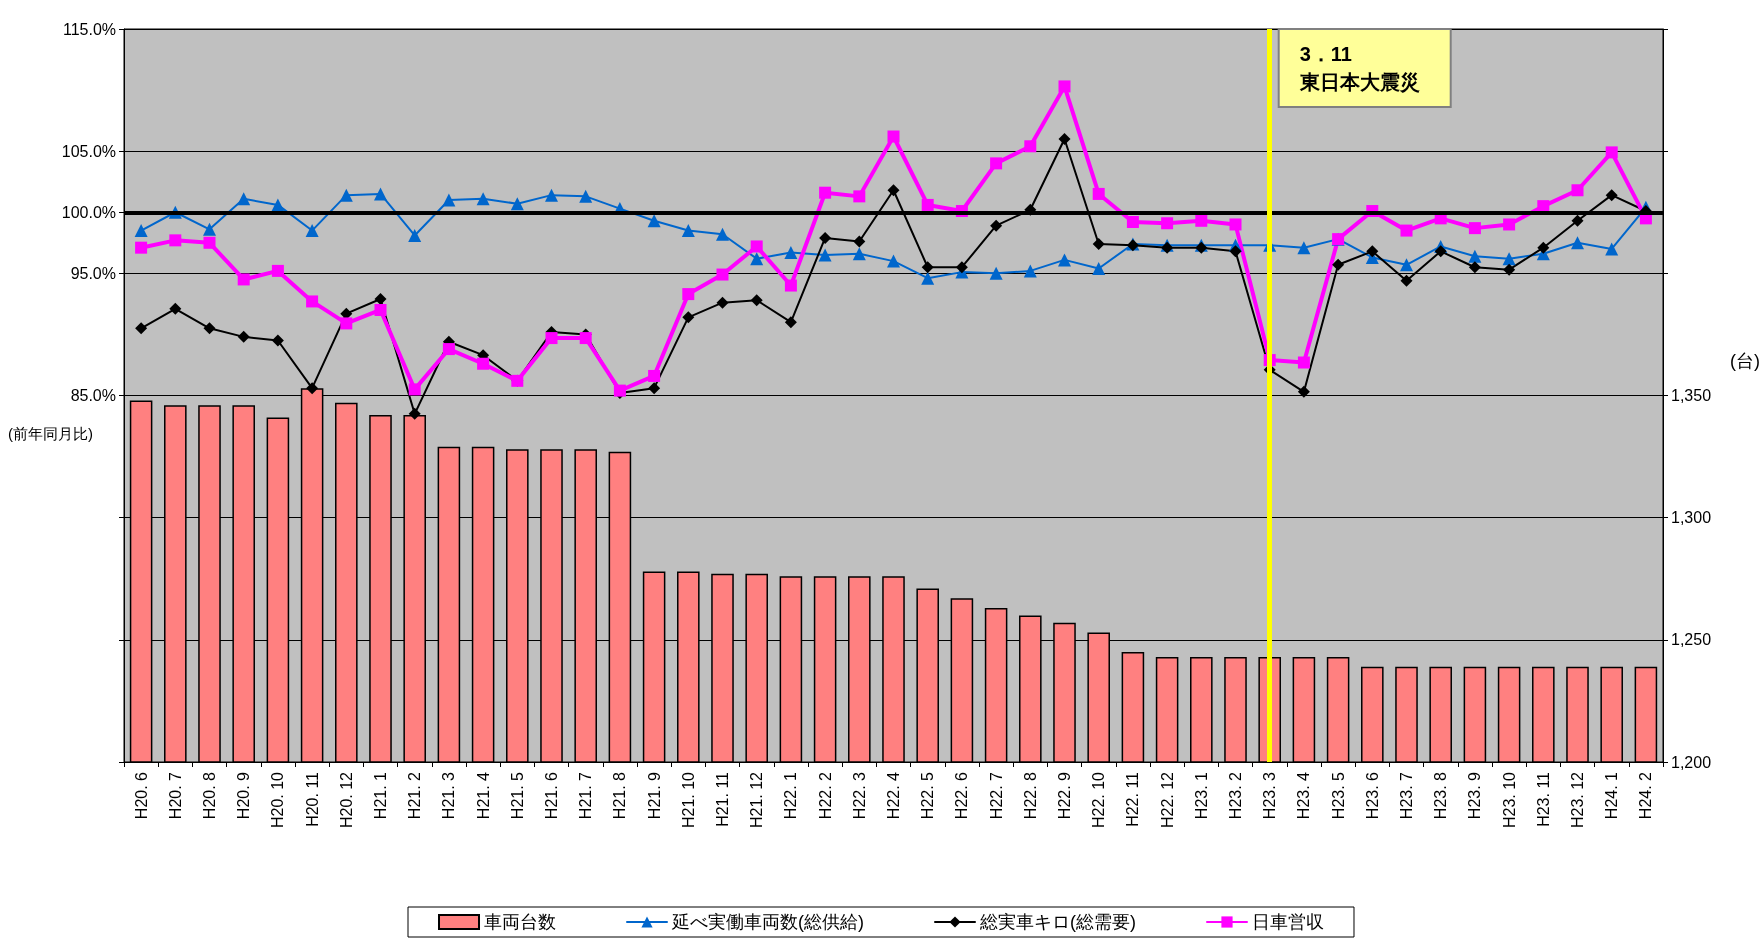 The image size is (1762, 939). I want to click on x-tick-label: H23. 7, so click(1406, 795).